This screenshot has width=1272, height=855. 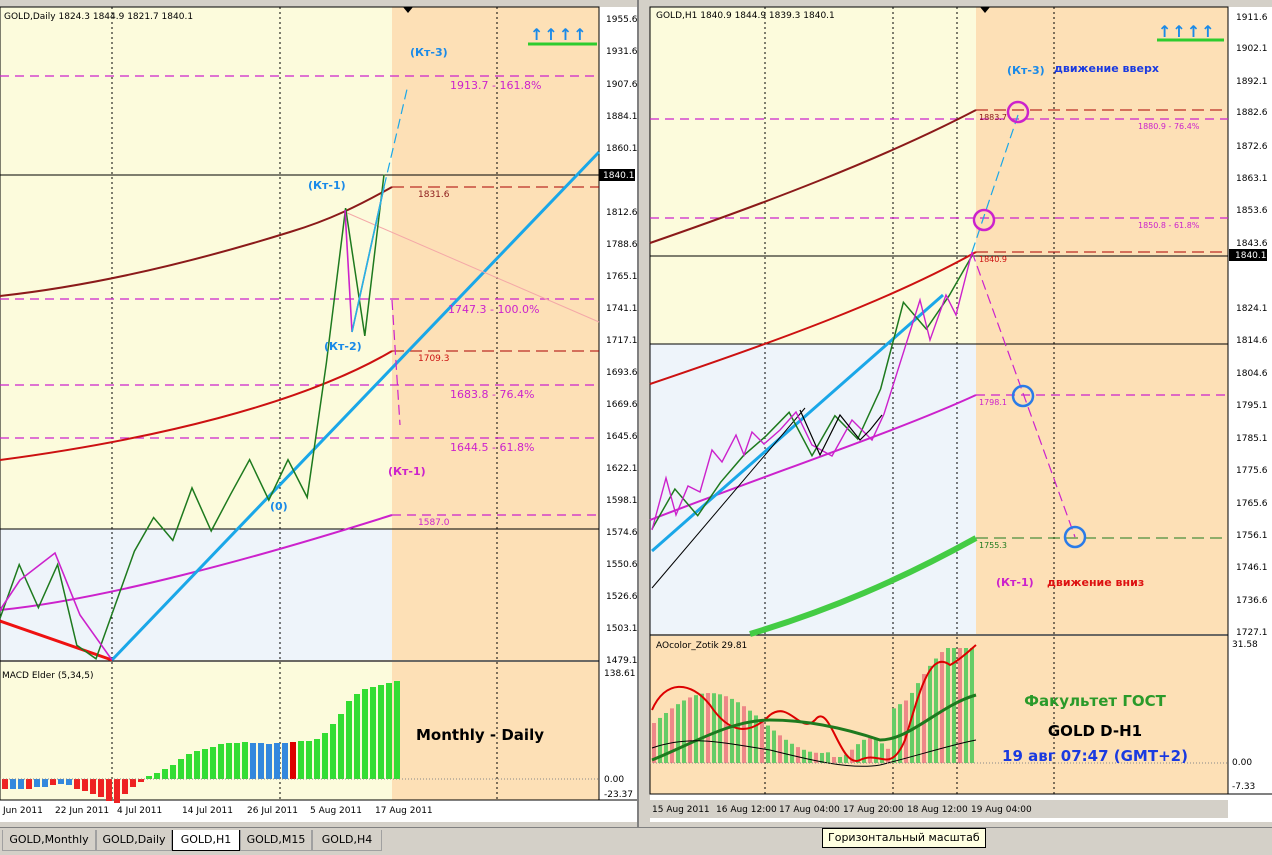 What do you see at coordinates (134, 840) in the screenshot?
I see `tab-gold-daily: GOLD,Daily` at bounding box center [134, 840].